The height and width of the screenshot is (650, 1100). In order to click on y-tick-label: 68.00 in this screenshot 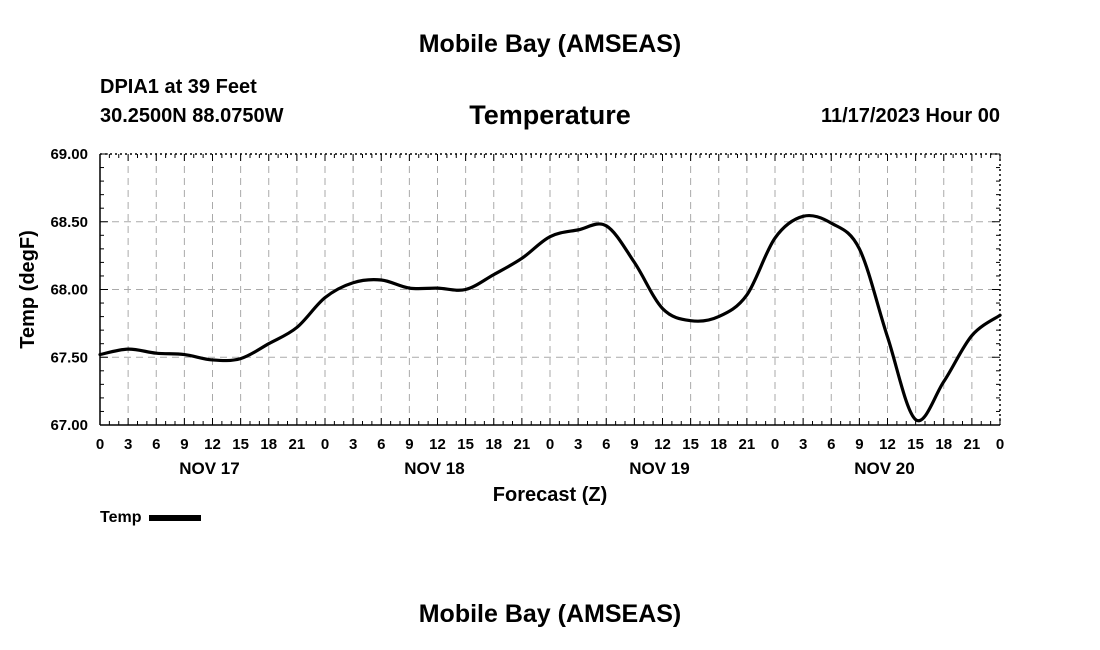, I will do `click(69, 290)`.